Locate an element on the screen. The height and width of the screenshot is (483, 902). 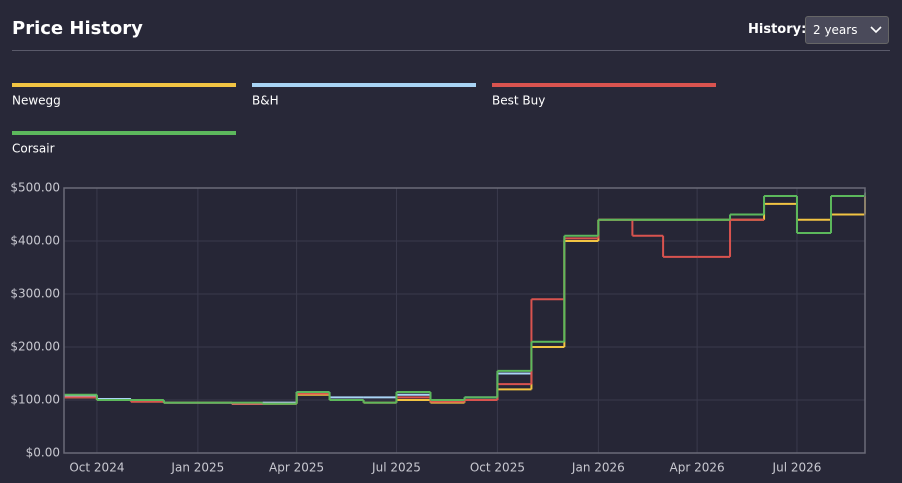
history-select: 2 years is located at coordinates (847, 30).